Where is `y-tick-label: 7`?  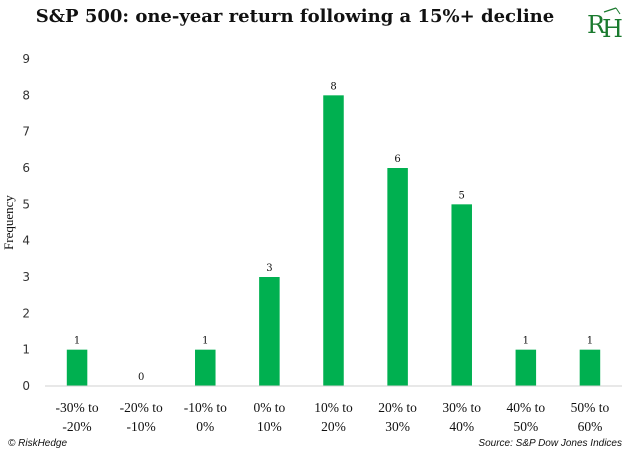 y-tick-label: 7 is located at coordinates (26, 132).